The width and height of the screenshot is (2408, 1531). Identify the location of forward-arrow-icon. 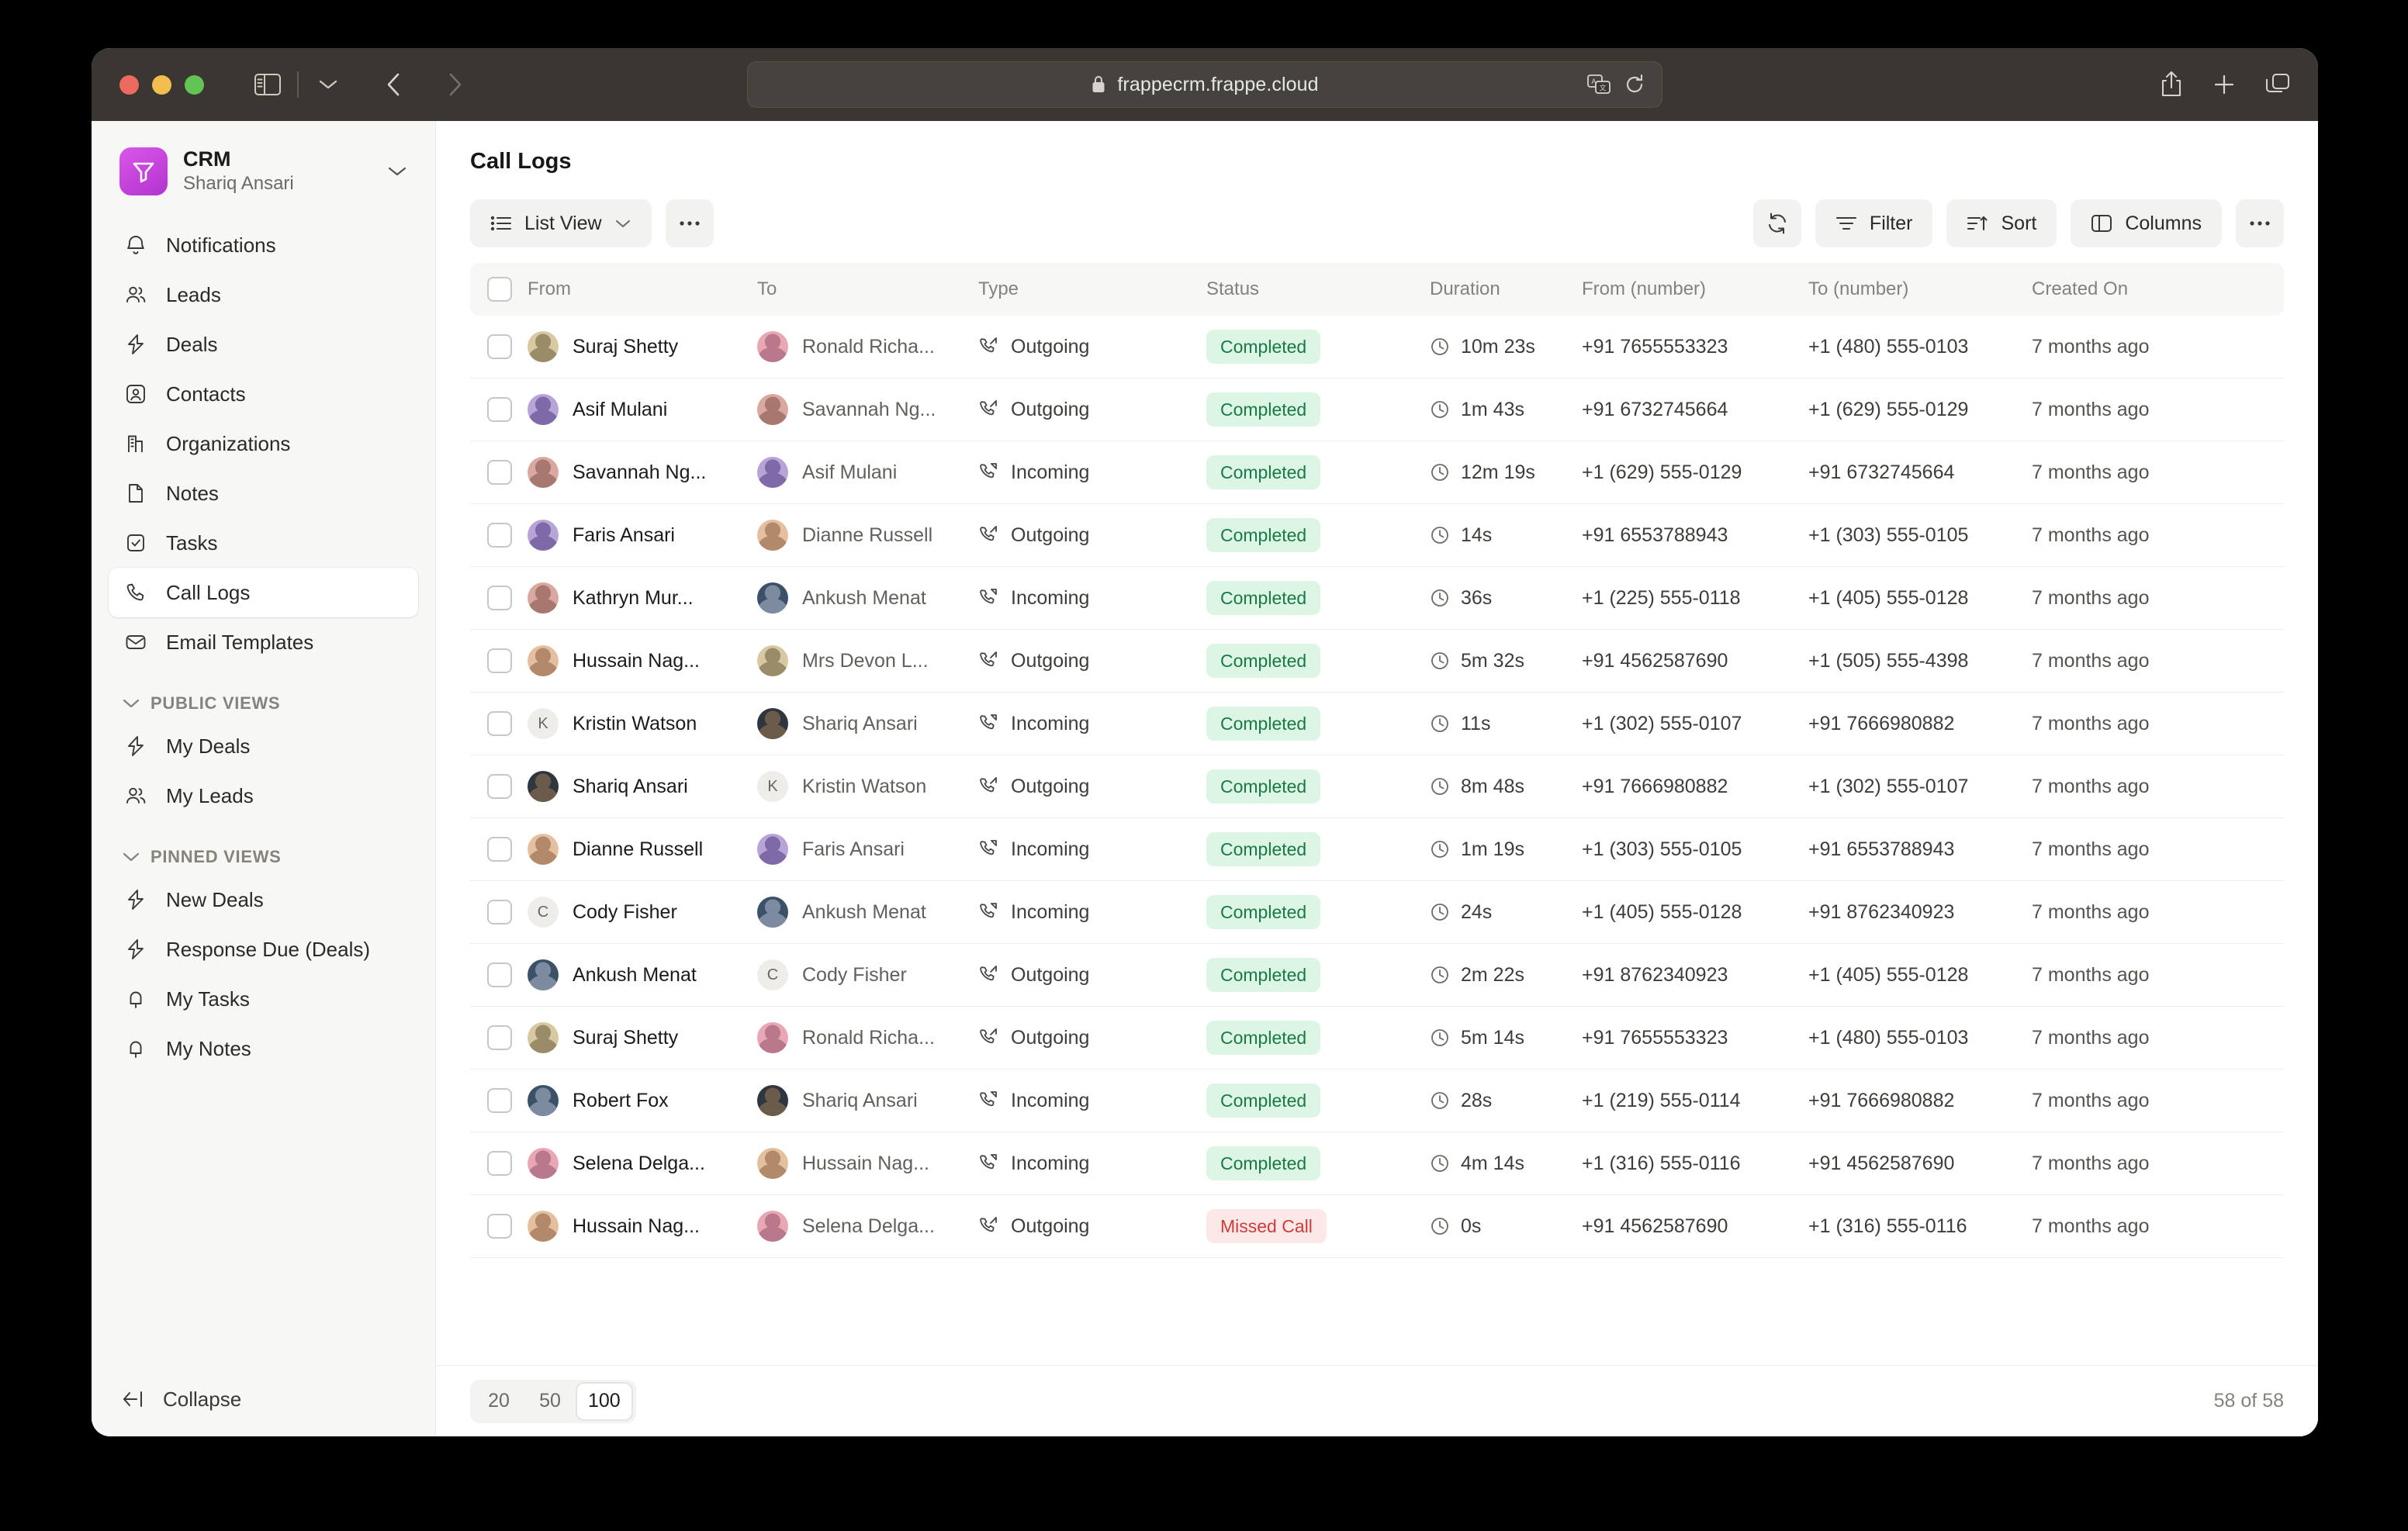
(455, 84).